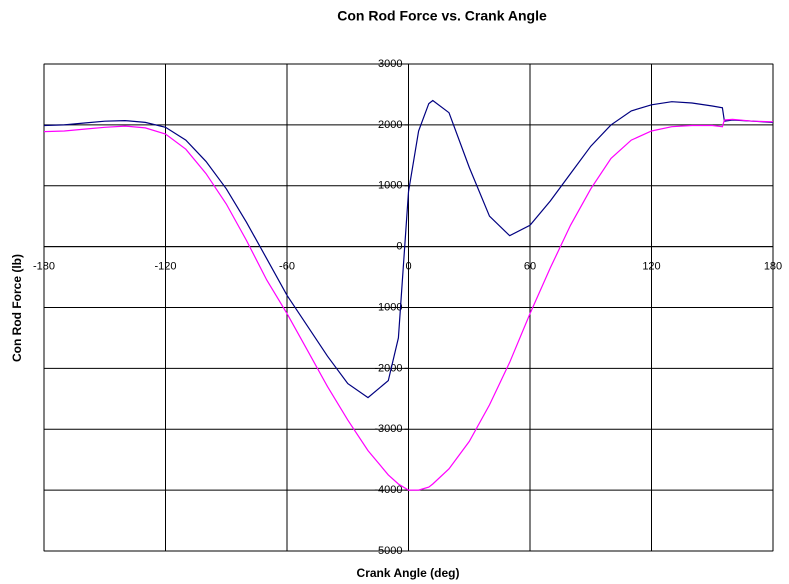  Describe the element at coordinates (390, 64) in the screenshot. I see `y-tick-label: 3000` at that location.